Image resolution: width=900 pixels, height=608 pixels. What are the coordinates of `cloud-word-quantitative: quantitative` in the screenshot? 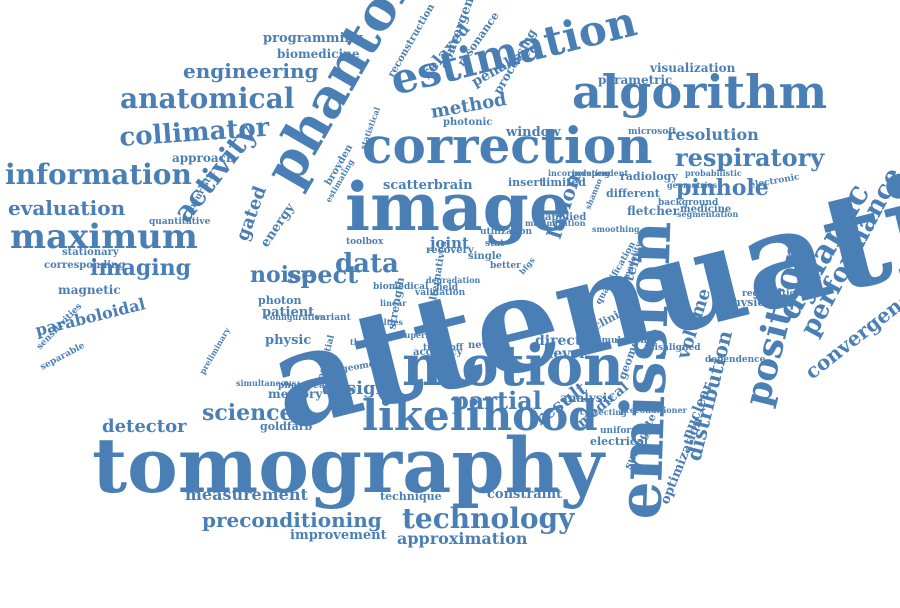 It's located at (180, 222).